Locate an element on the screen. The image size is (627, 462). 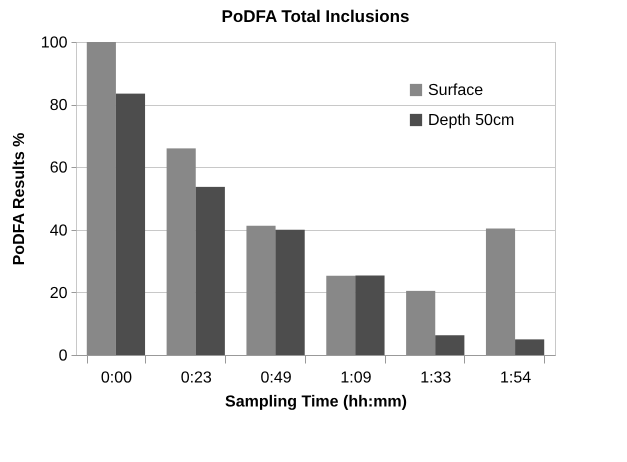
x-axis-title: Sampling Time (hh:mm) is located at coordinates (316, 402).